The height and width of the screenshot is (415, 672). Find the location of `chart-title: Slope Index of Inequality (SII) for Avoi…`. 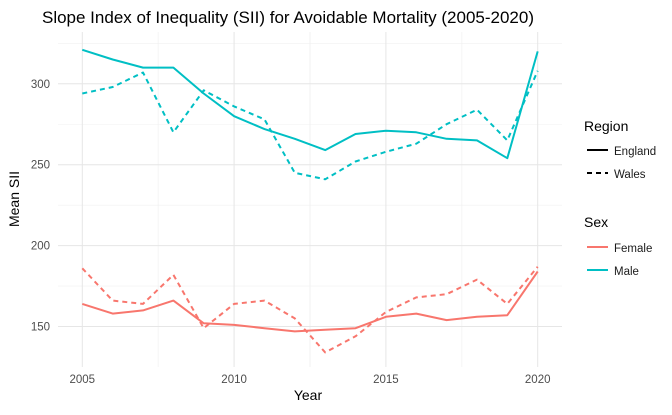

chart-title: Slope Index of Inequality (SII) for Avoi… is located at coordinates (288, 17).